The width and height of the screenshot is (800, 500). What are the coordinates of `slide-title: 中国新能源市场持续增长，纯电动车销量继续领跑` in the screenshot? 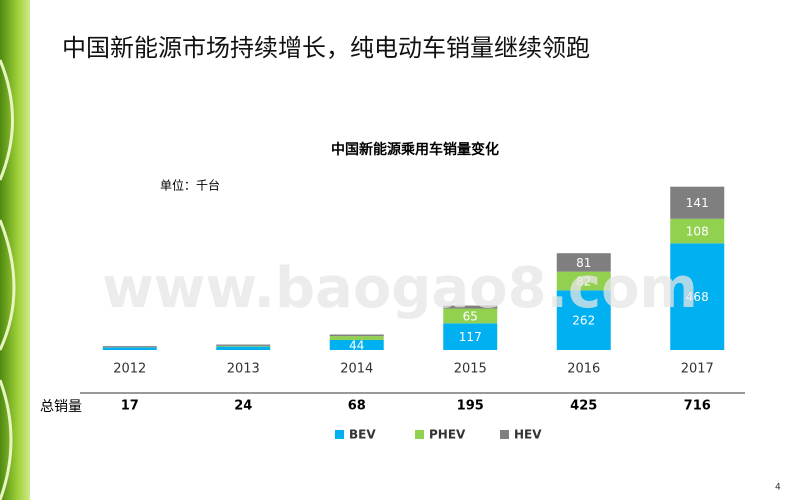 It's located at (326, 48).